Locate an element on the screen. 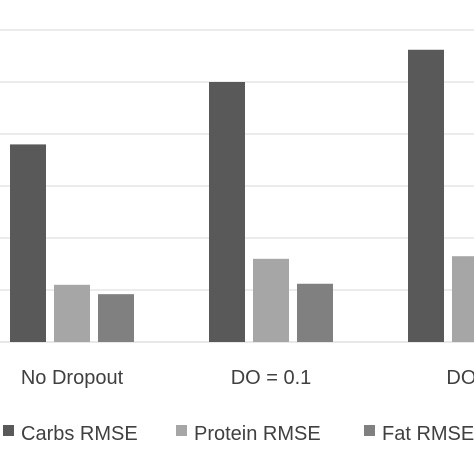 Image resolution: width=474 pixels, height=474 pixels. category-label: DO = is located at coordinates (460, 378).